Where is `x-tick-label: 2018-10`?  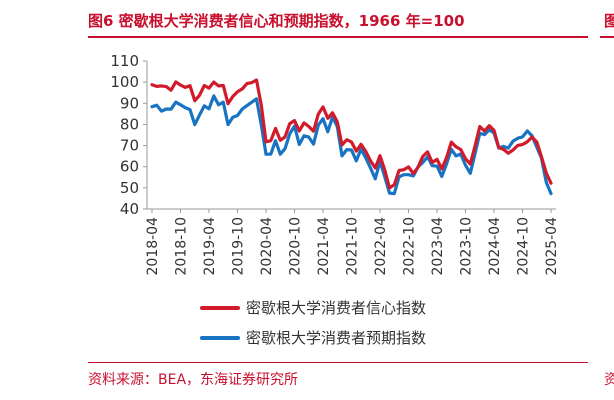
x-tick-label: 2018-10 is located at coordinates (182, 246).